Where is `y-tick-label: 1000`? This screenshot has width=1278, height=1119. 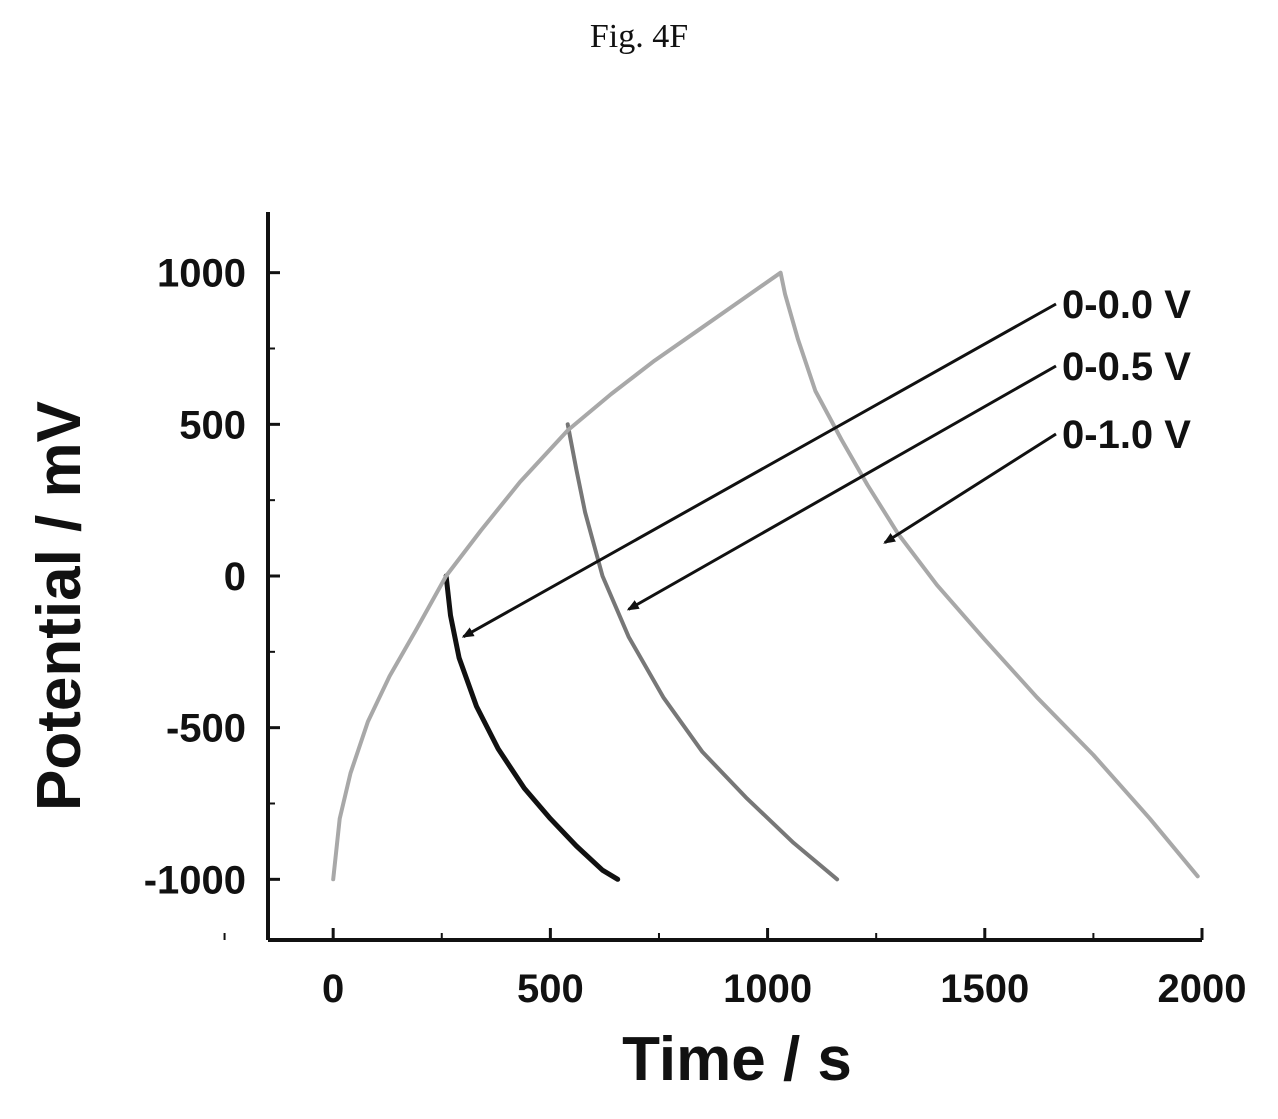 y-tick-label: 1000 is located at coordinates (201, 274).